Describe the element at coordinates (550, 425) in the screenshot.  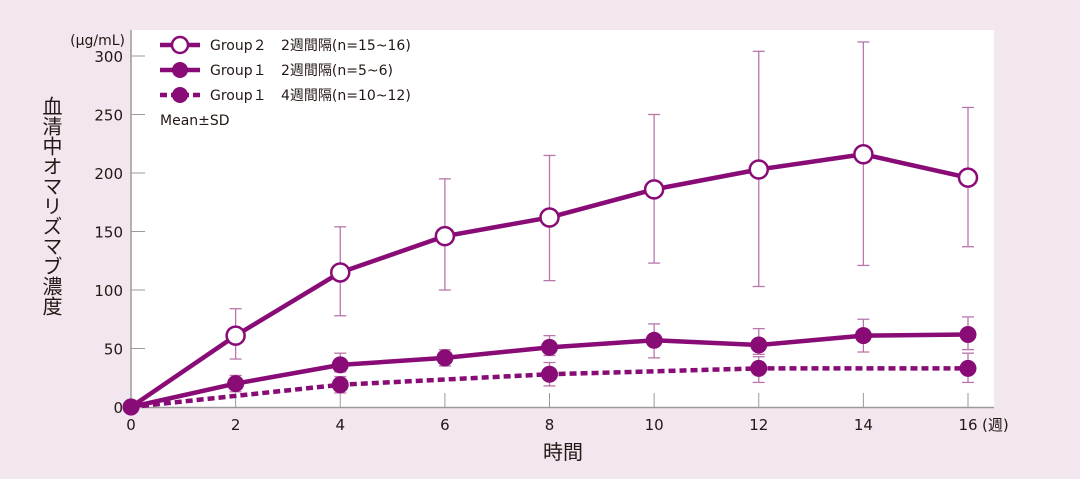
I see `x-tick-label: 8` at that location.